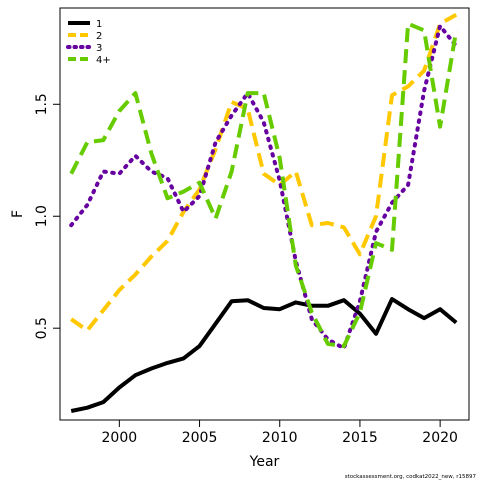 The width and height of the screenshot is (480, 480). I want to click on x-tick-label: 2020, so click(440, 438).